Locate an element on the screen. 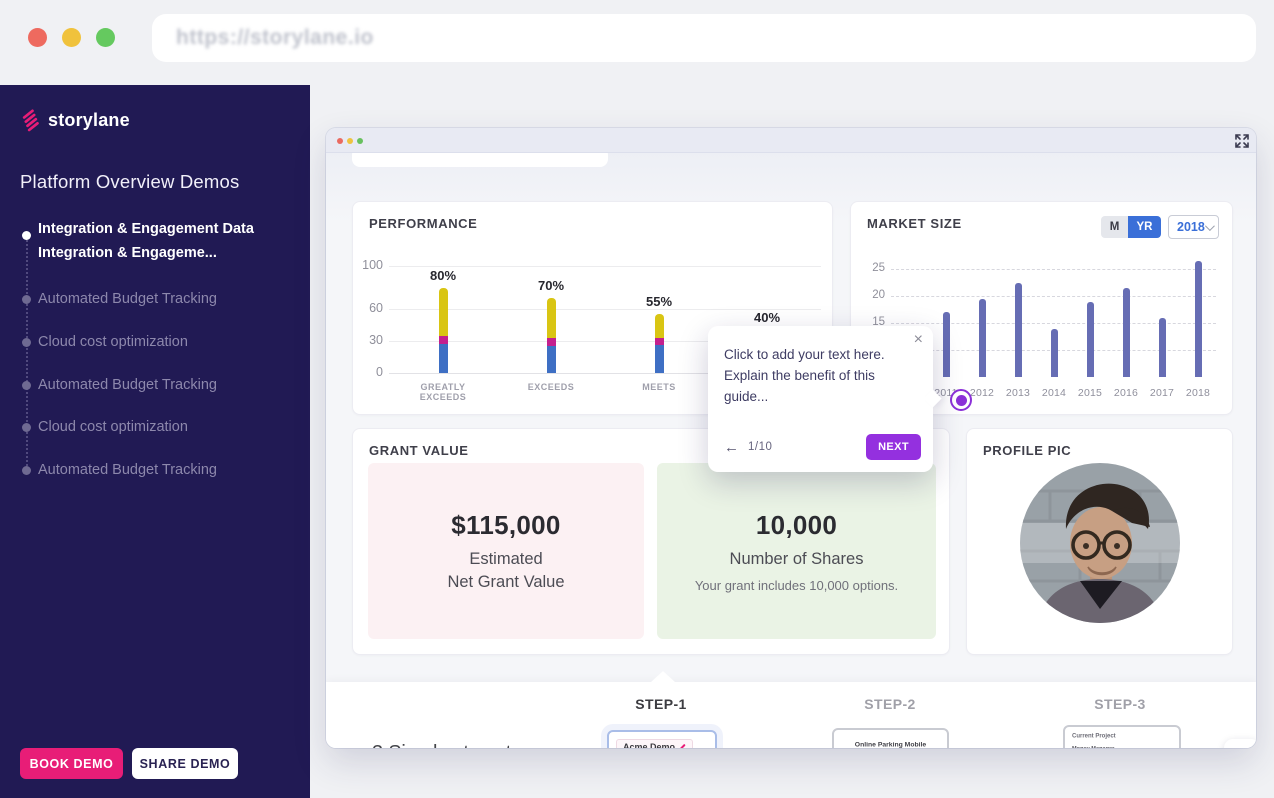 The image size is (1274, 798). sidebar-item-cloud-cost-2: Cloud cost optimization is located at coordinates (113, 427).